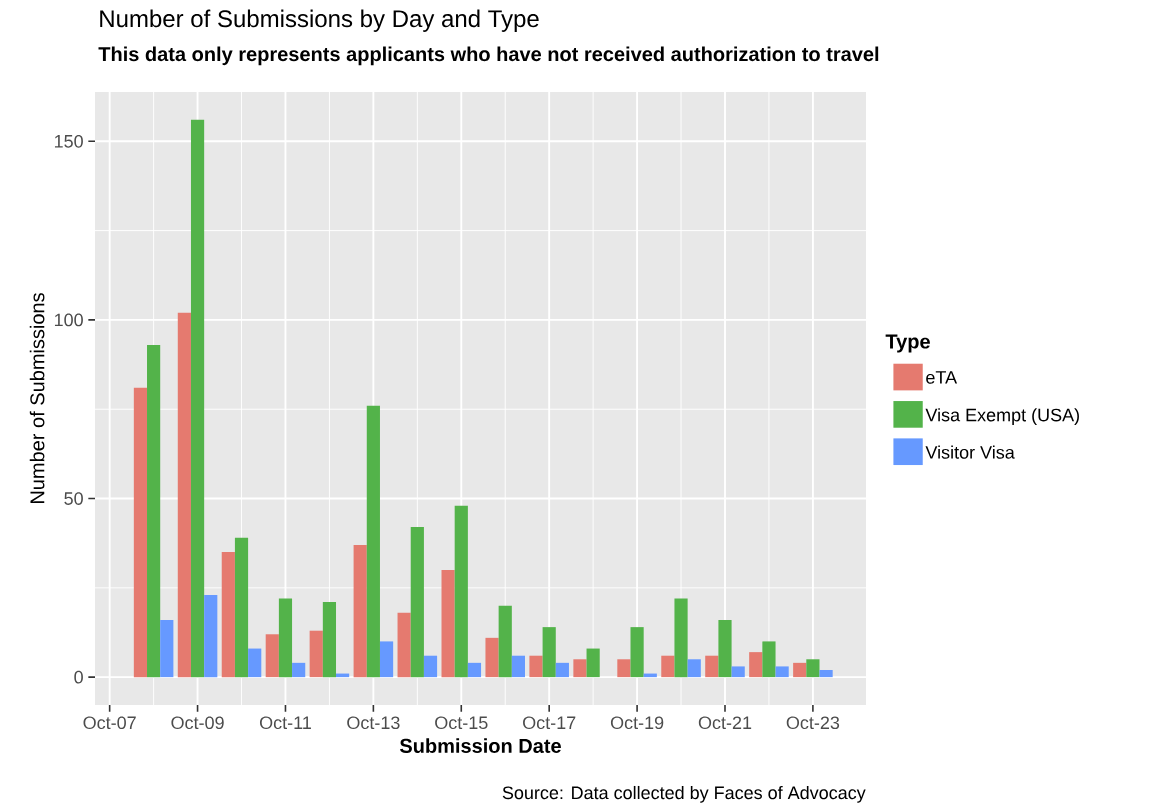  I want to click on x-tick-label: Oct-07, so click(109, 723).